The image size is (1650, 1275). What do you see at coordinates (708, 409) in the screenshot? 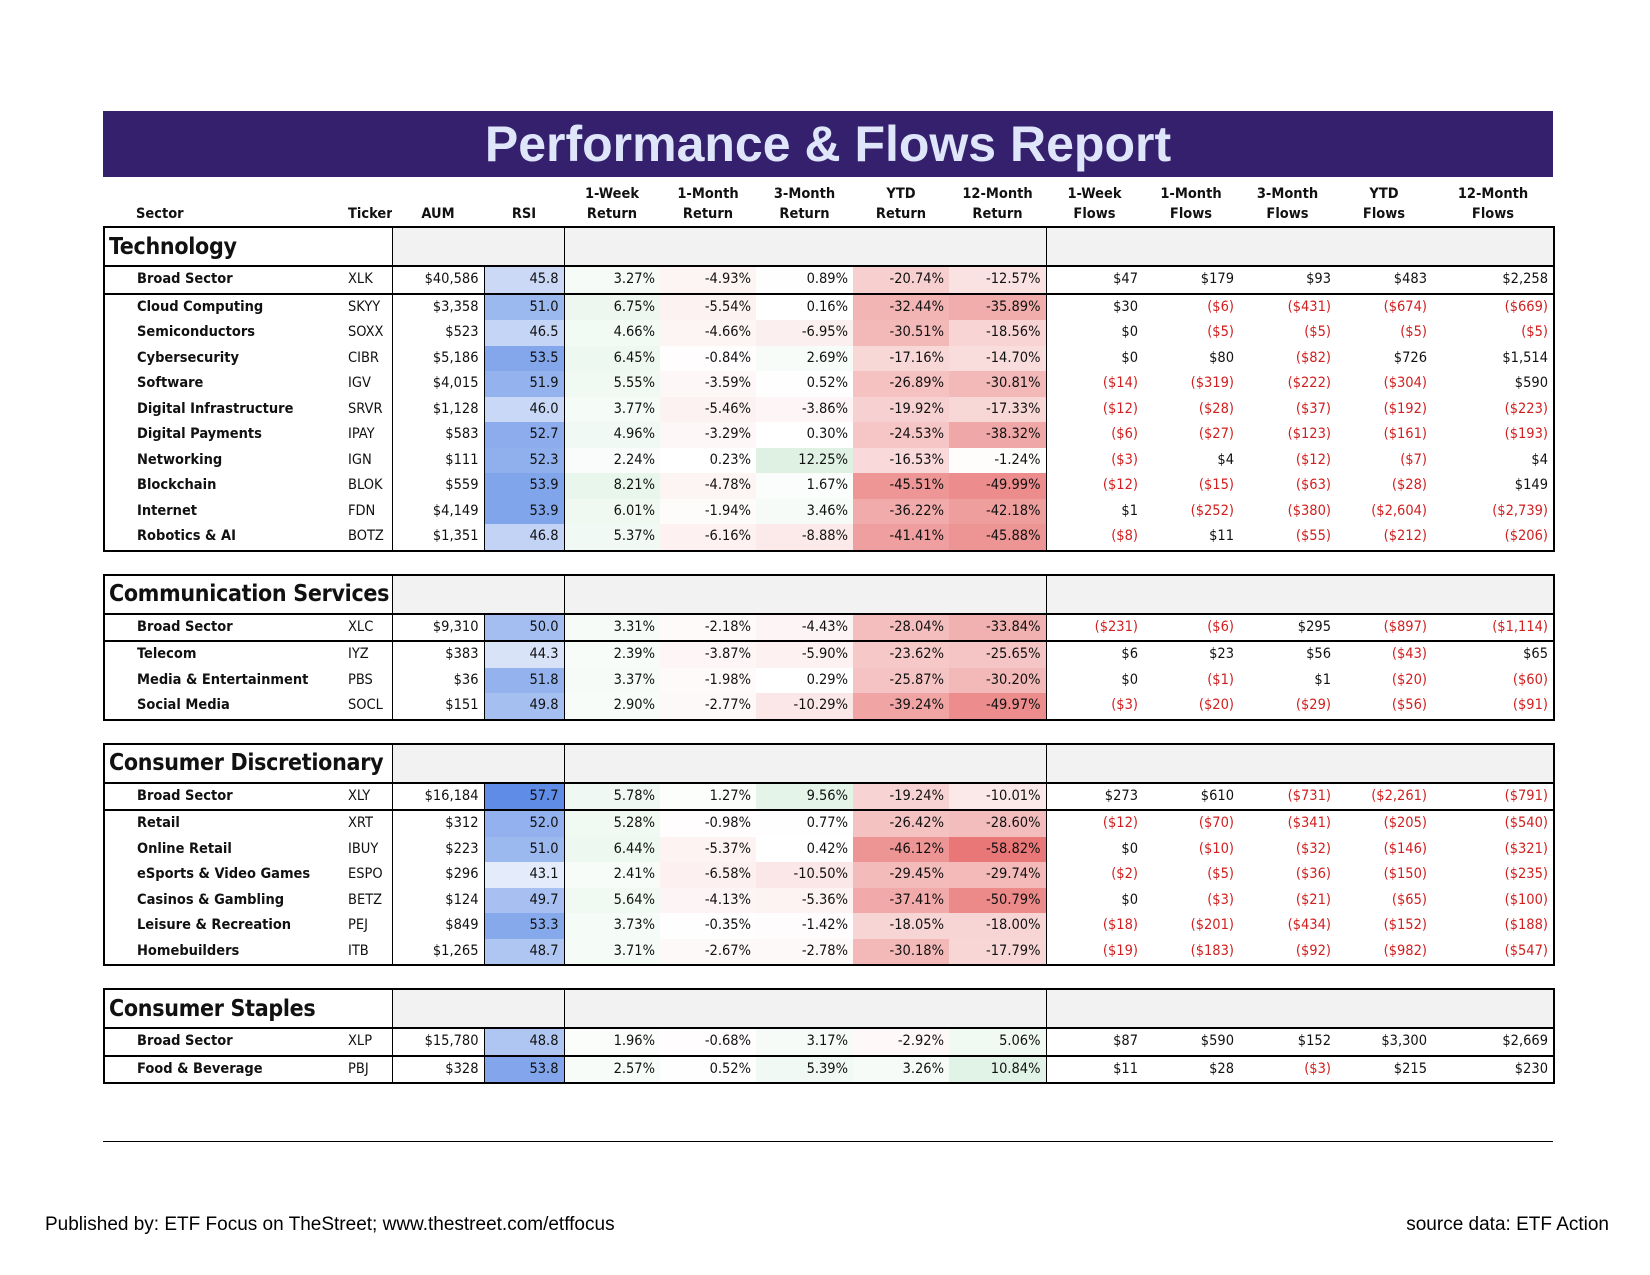
I see `cell-1m-return: -5.46%` at bounding box center [708, 409].